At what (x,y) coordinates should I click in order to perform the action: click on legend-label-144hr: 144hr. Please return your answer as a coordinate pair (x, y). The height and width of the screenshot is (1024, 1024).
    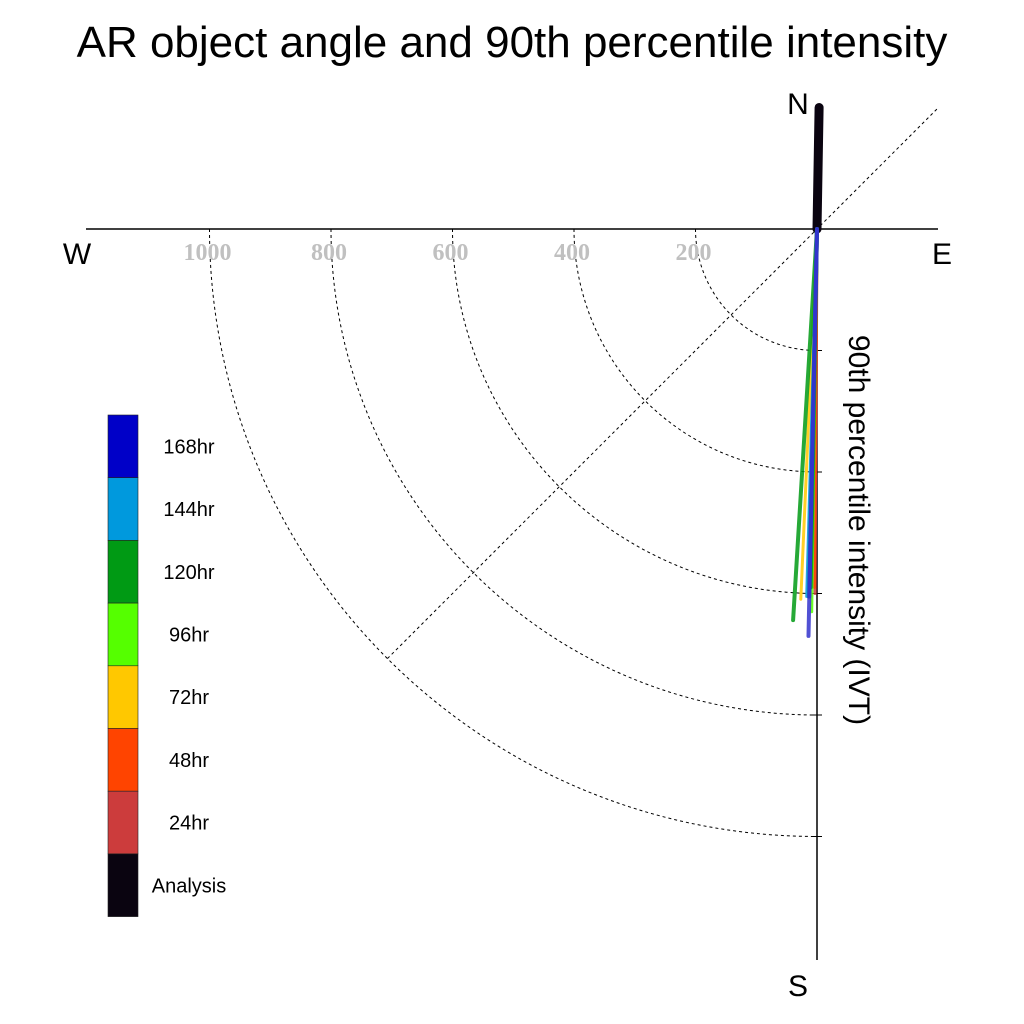
    Looking at the image, I should click on (188, 510).